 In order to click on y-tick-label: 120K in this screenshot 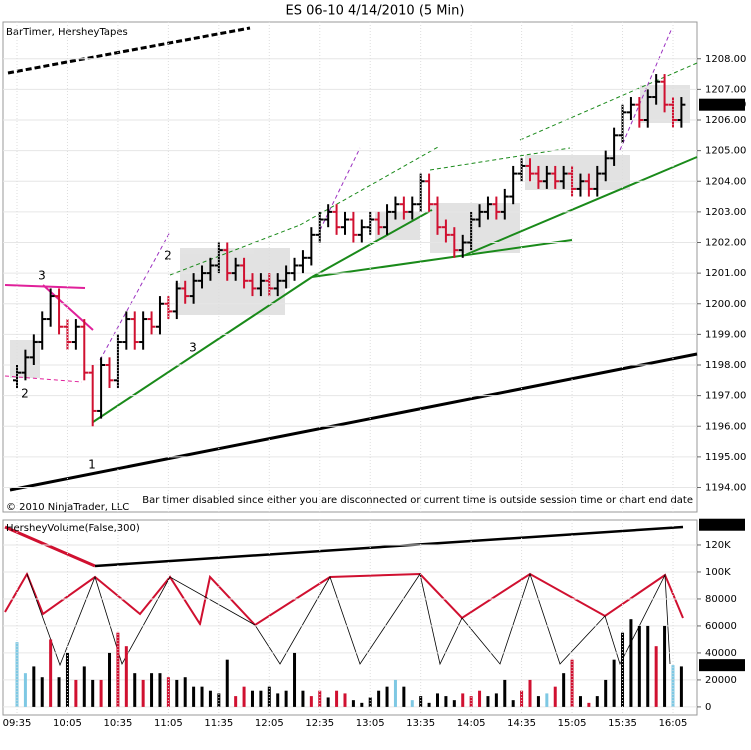, I will do `click(718, 545)`.